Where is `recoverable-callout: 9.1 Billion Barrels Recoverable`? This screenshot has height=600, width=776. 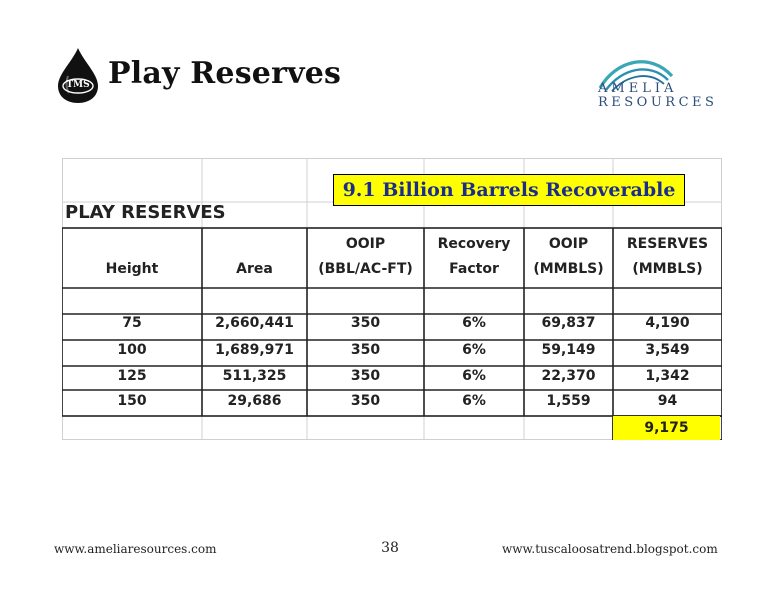 recoverable-callout: 9.1 Billion Barrels Recoverable is located at coordinates (509, 190).